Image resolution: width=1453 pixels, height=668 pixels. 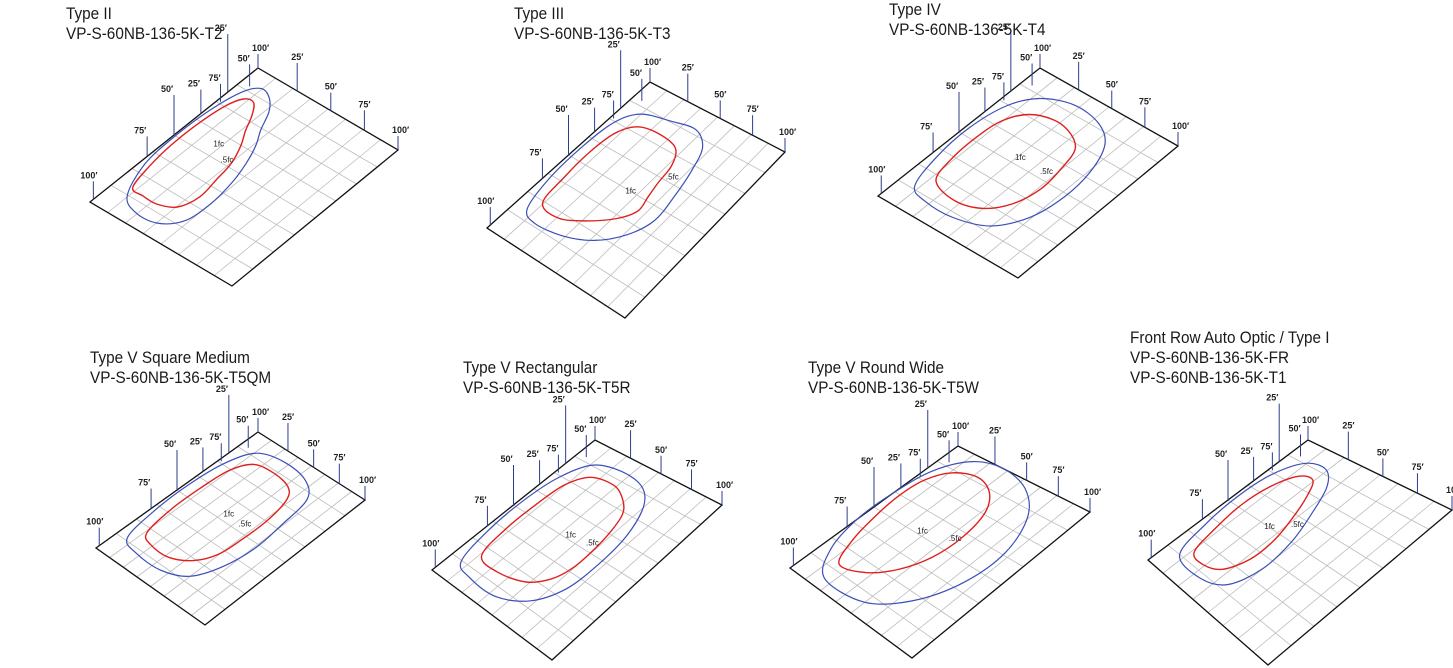 What do you see at coordinates (967, 29) in the screenshot?
I see `panel-title-model: VP-S-60NB-136-5K-T4` at bounding box center [967, 29].